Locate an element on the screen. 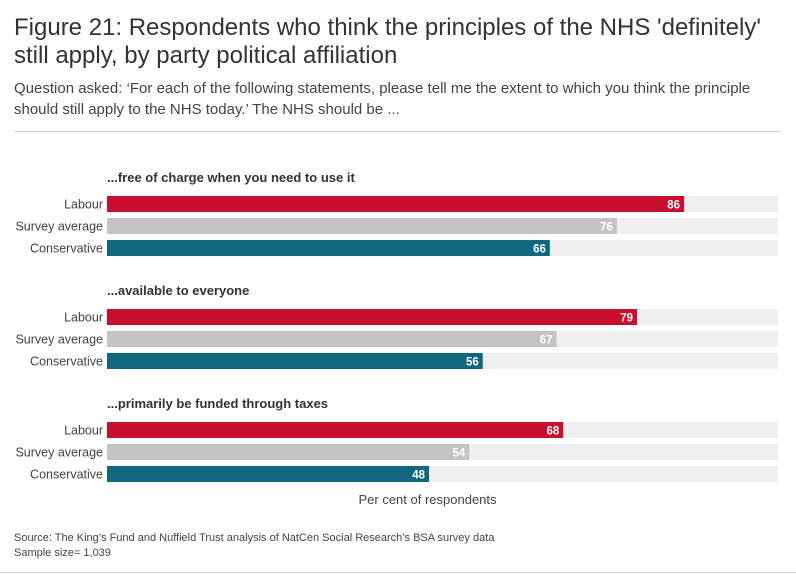  x-axis-label: Per cent of respondents is located at coordinates (427, 499).